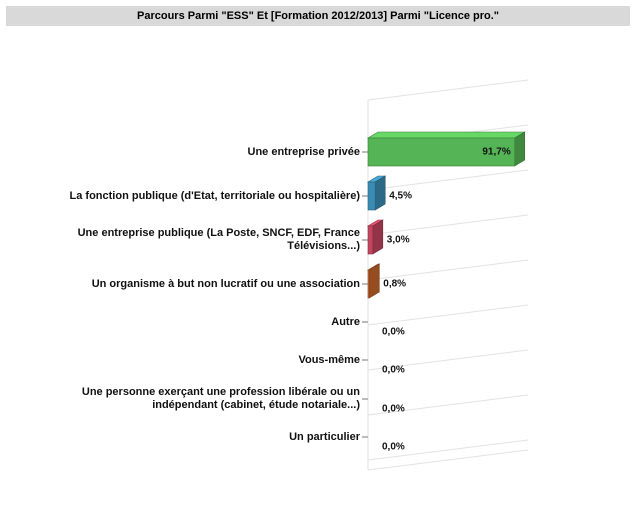 The height and width of the screenshot is (508, 636). Describe the element at coordinates (324, 436) in the screenshot. I see `category-label: Un particulier` at that location.